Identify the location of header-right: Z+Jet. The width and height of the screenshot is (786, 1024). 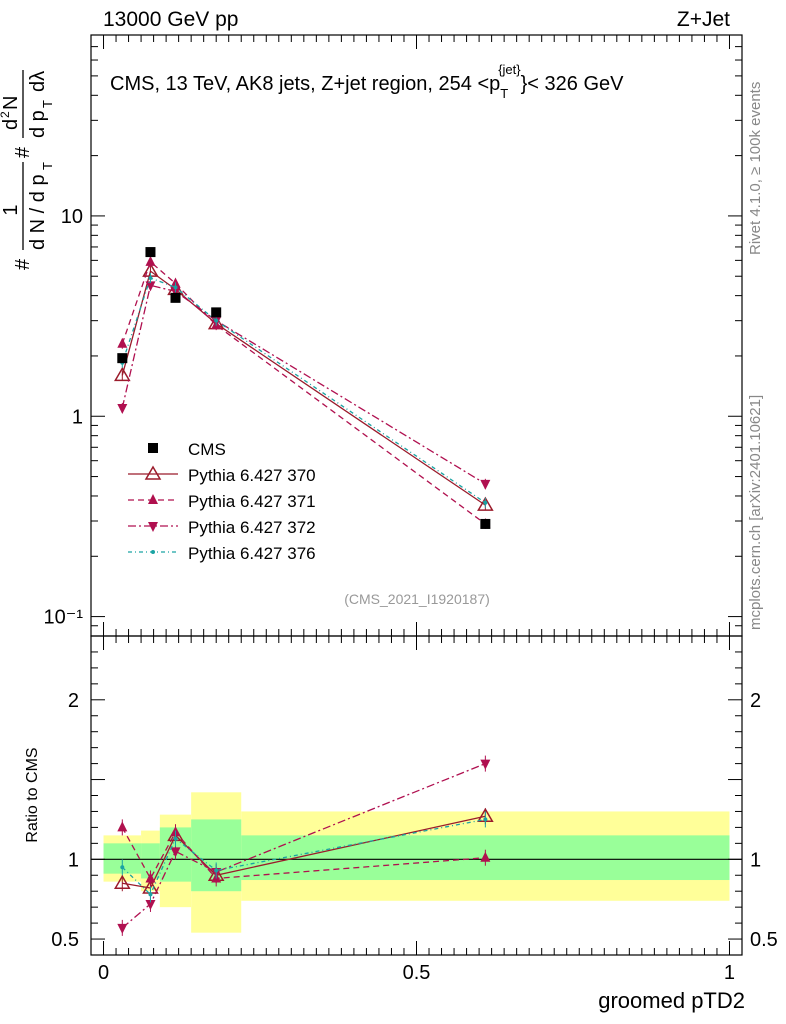
(703, 19).